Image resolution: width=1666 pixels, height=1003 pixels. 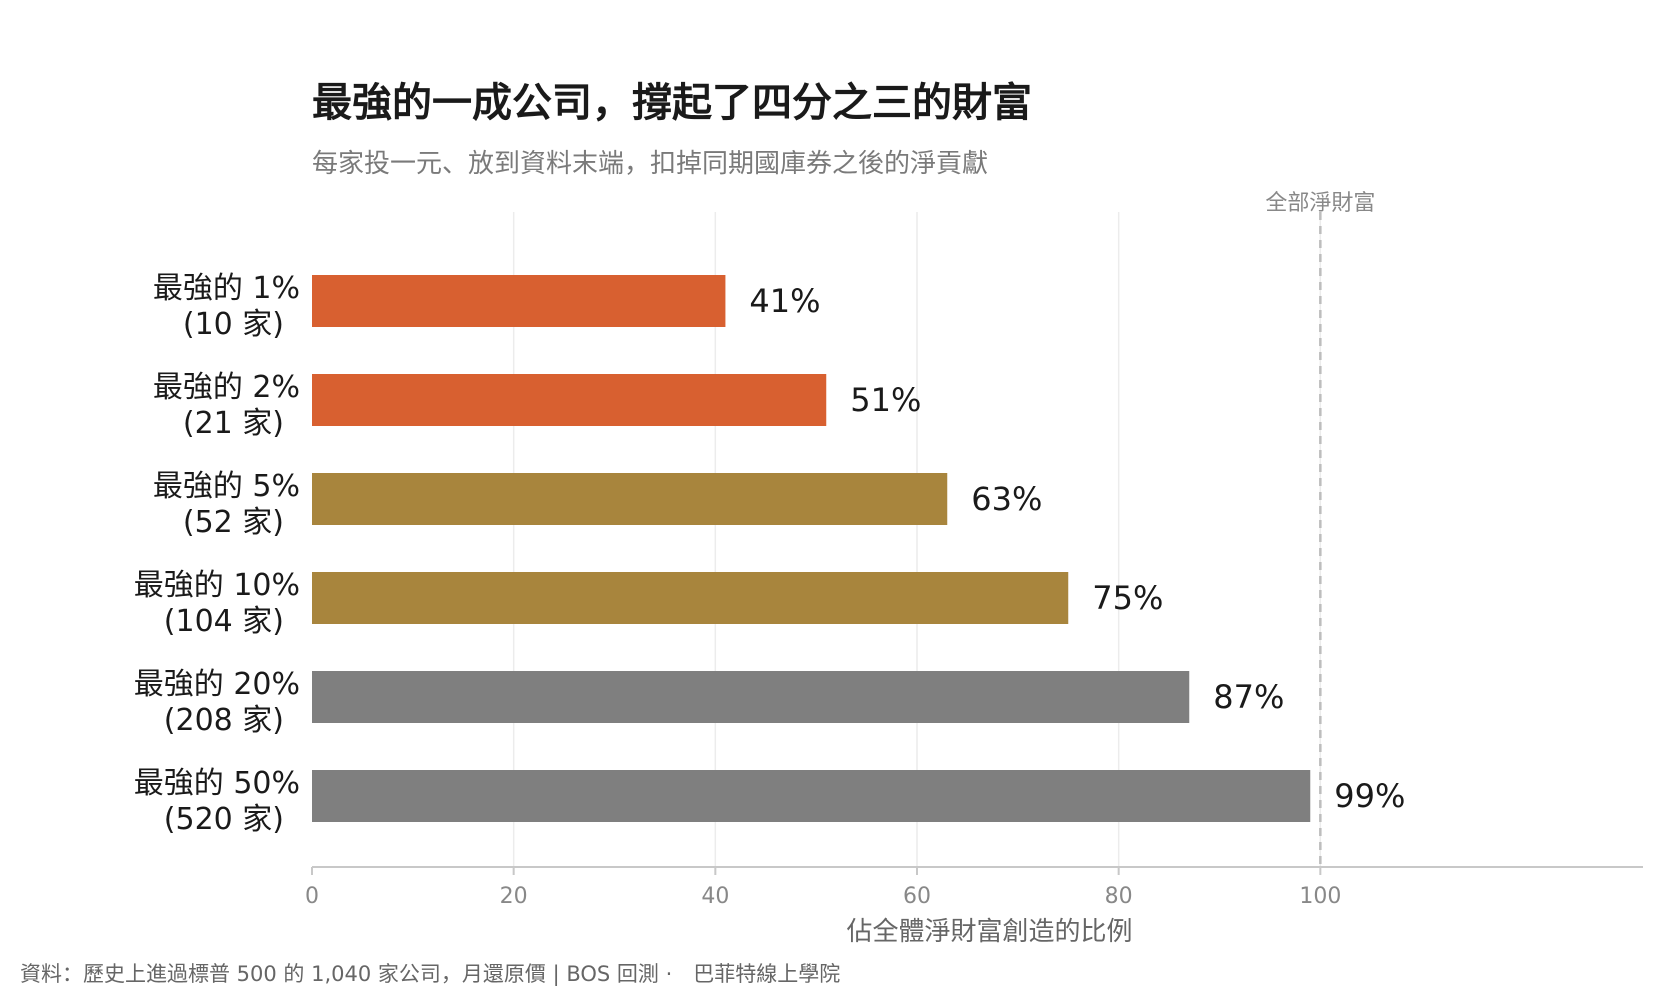 I want to click on category-label: 最強的 10%, so click(x=217, y=585).